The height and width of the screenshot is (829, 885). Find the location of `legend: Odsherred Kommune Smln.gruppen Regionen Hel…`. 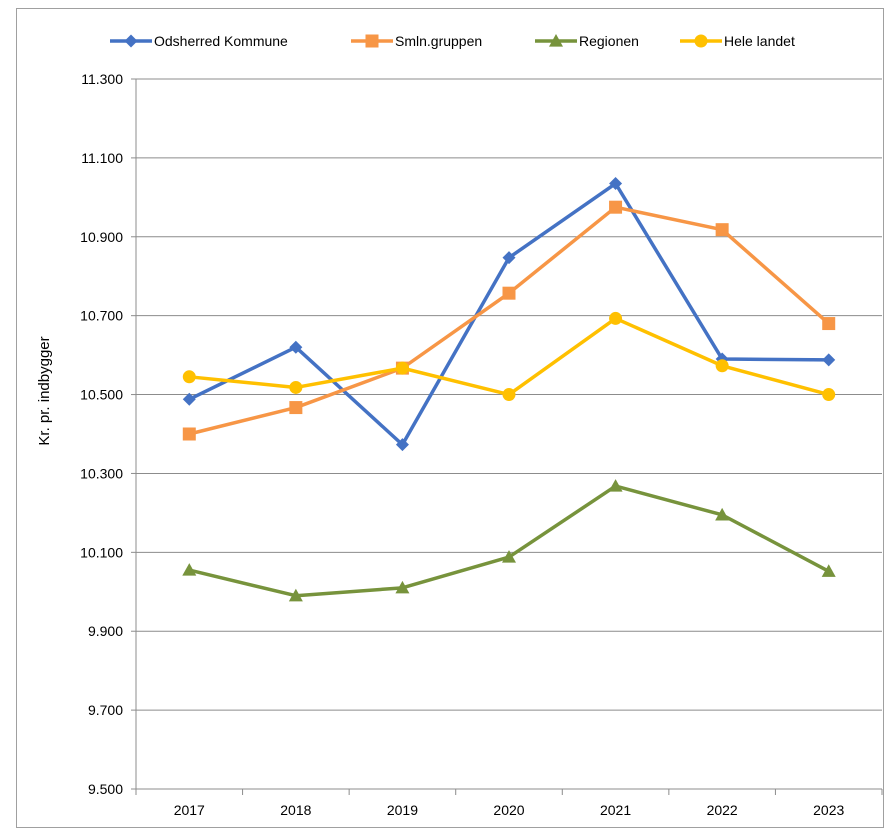

legend: Odsherred Kommune Smln.gruppen Regionen Hel… is located at coordinates (452, 41).